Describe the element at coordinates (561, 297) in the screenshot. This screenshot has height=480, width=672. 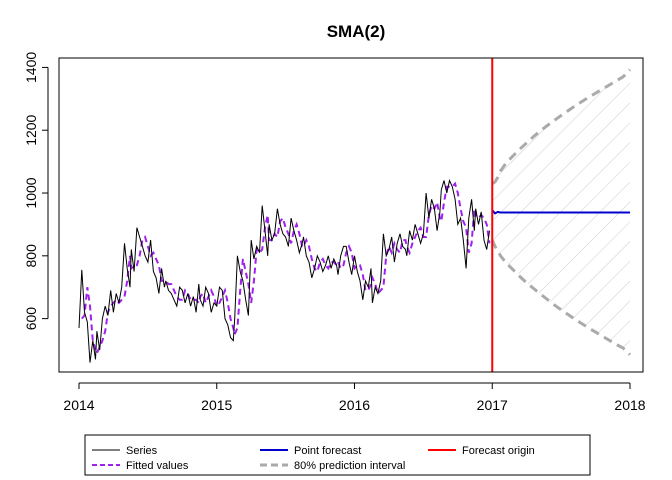
I see `interval-lower-line` at that location.